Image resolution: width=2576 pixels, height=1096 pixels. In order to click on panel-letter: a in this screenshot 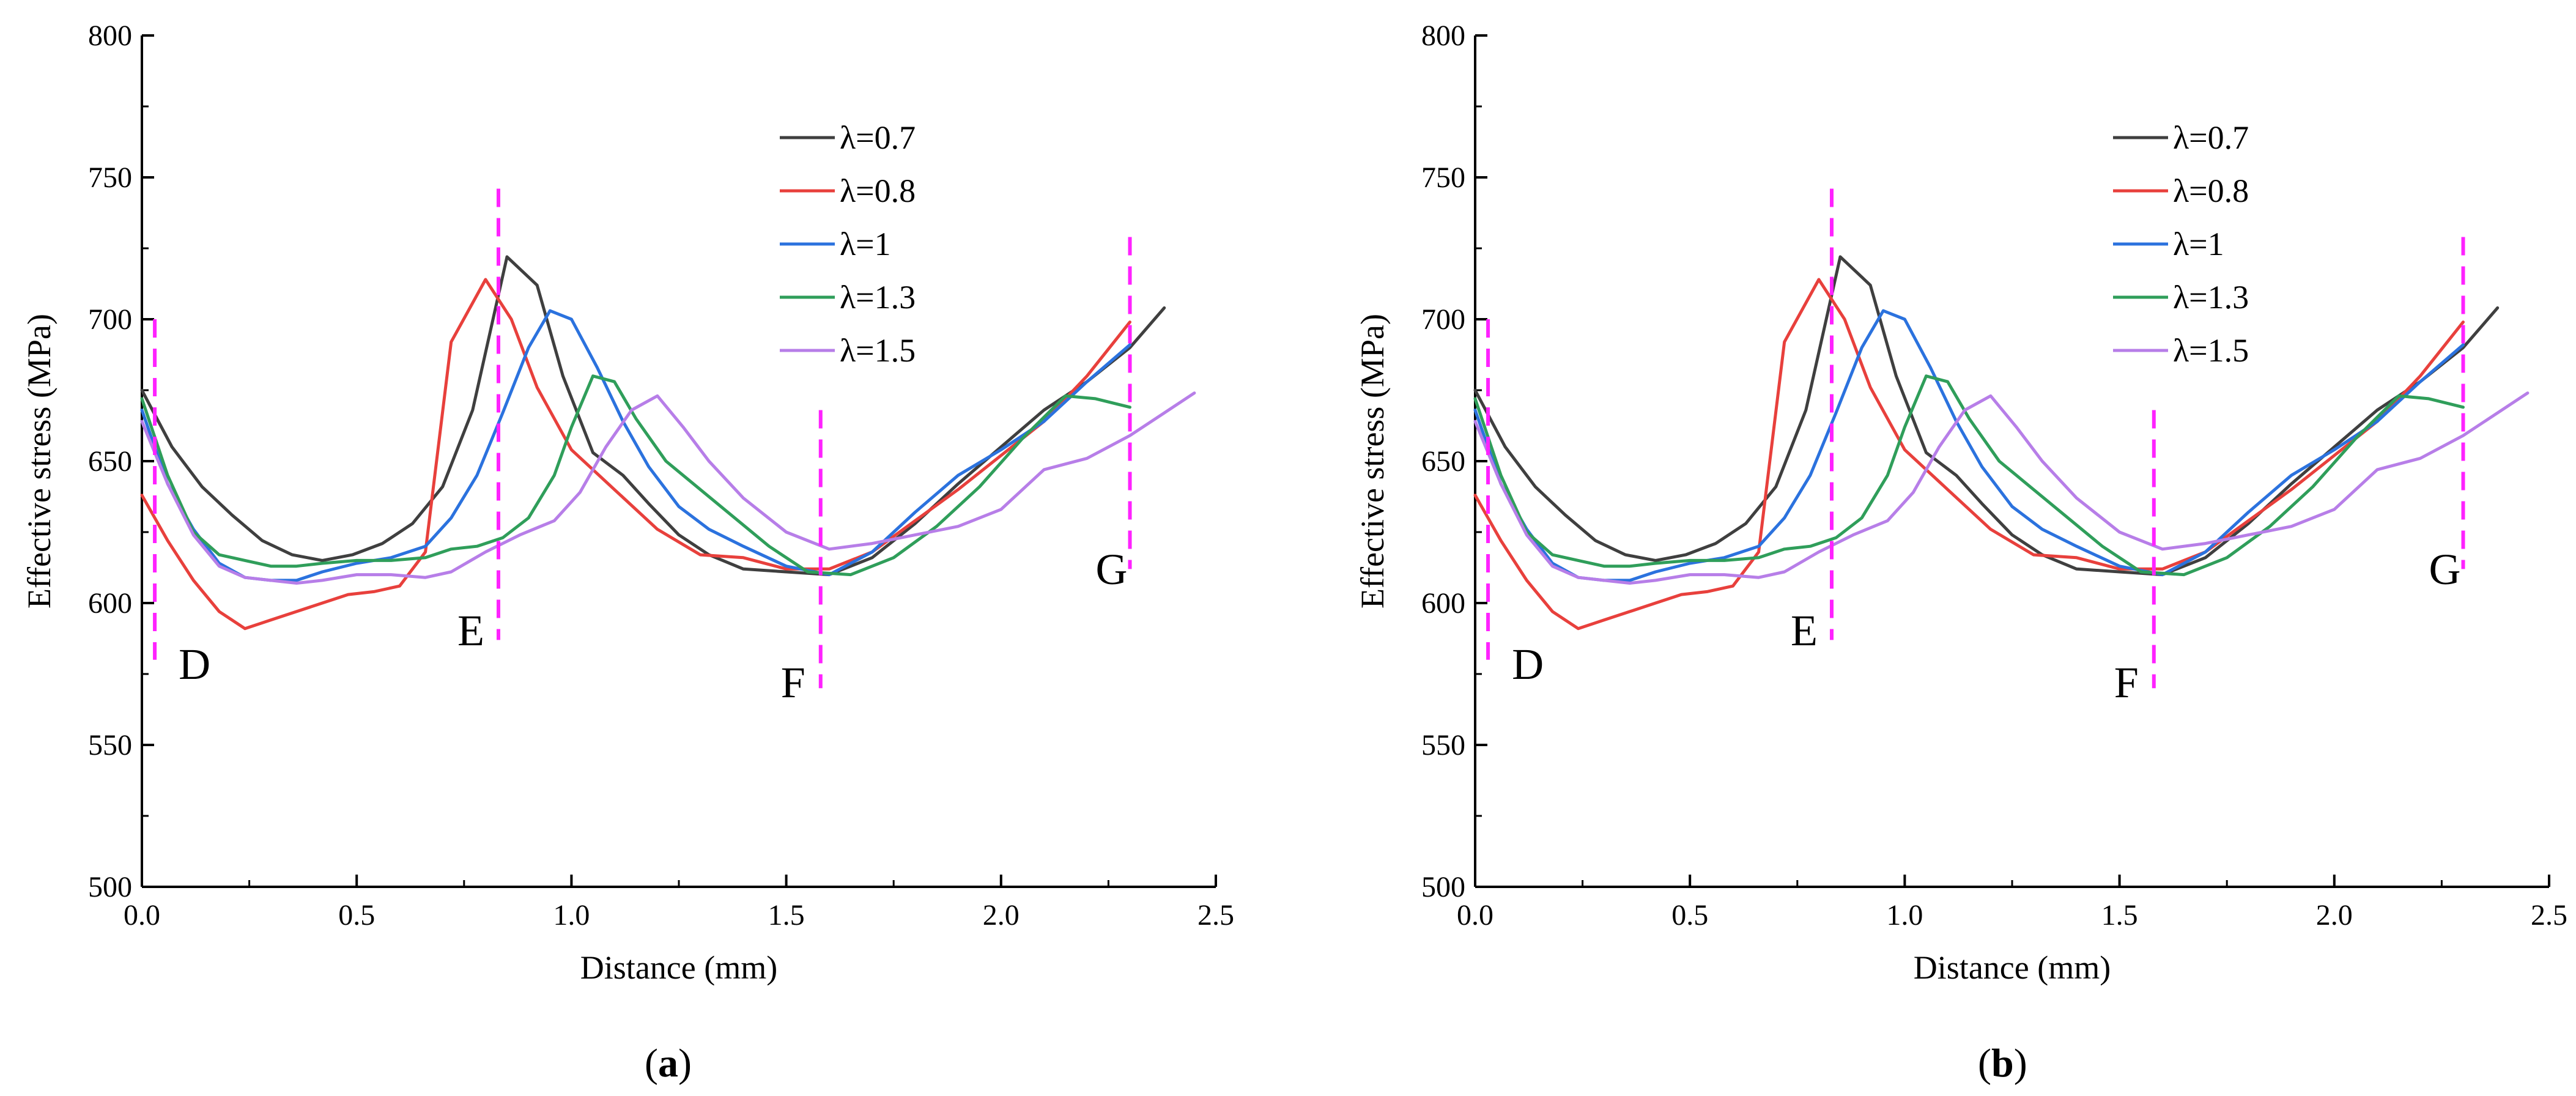, I will do `click(668, 1064)`.